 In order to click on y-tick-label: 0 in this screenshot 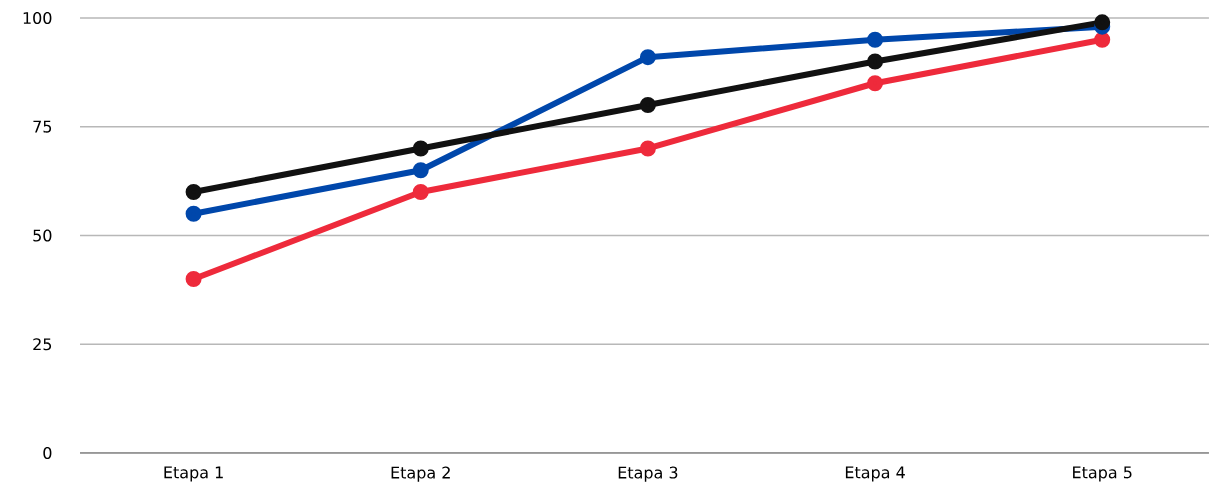, I will do `click(47, 453)`.